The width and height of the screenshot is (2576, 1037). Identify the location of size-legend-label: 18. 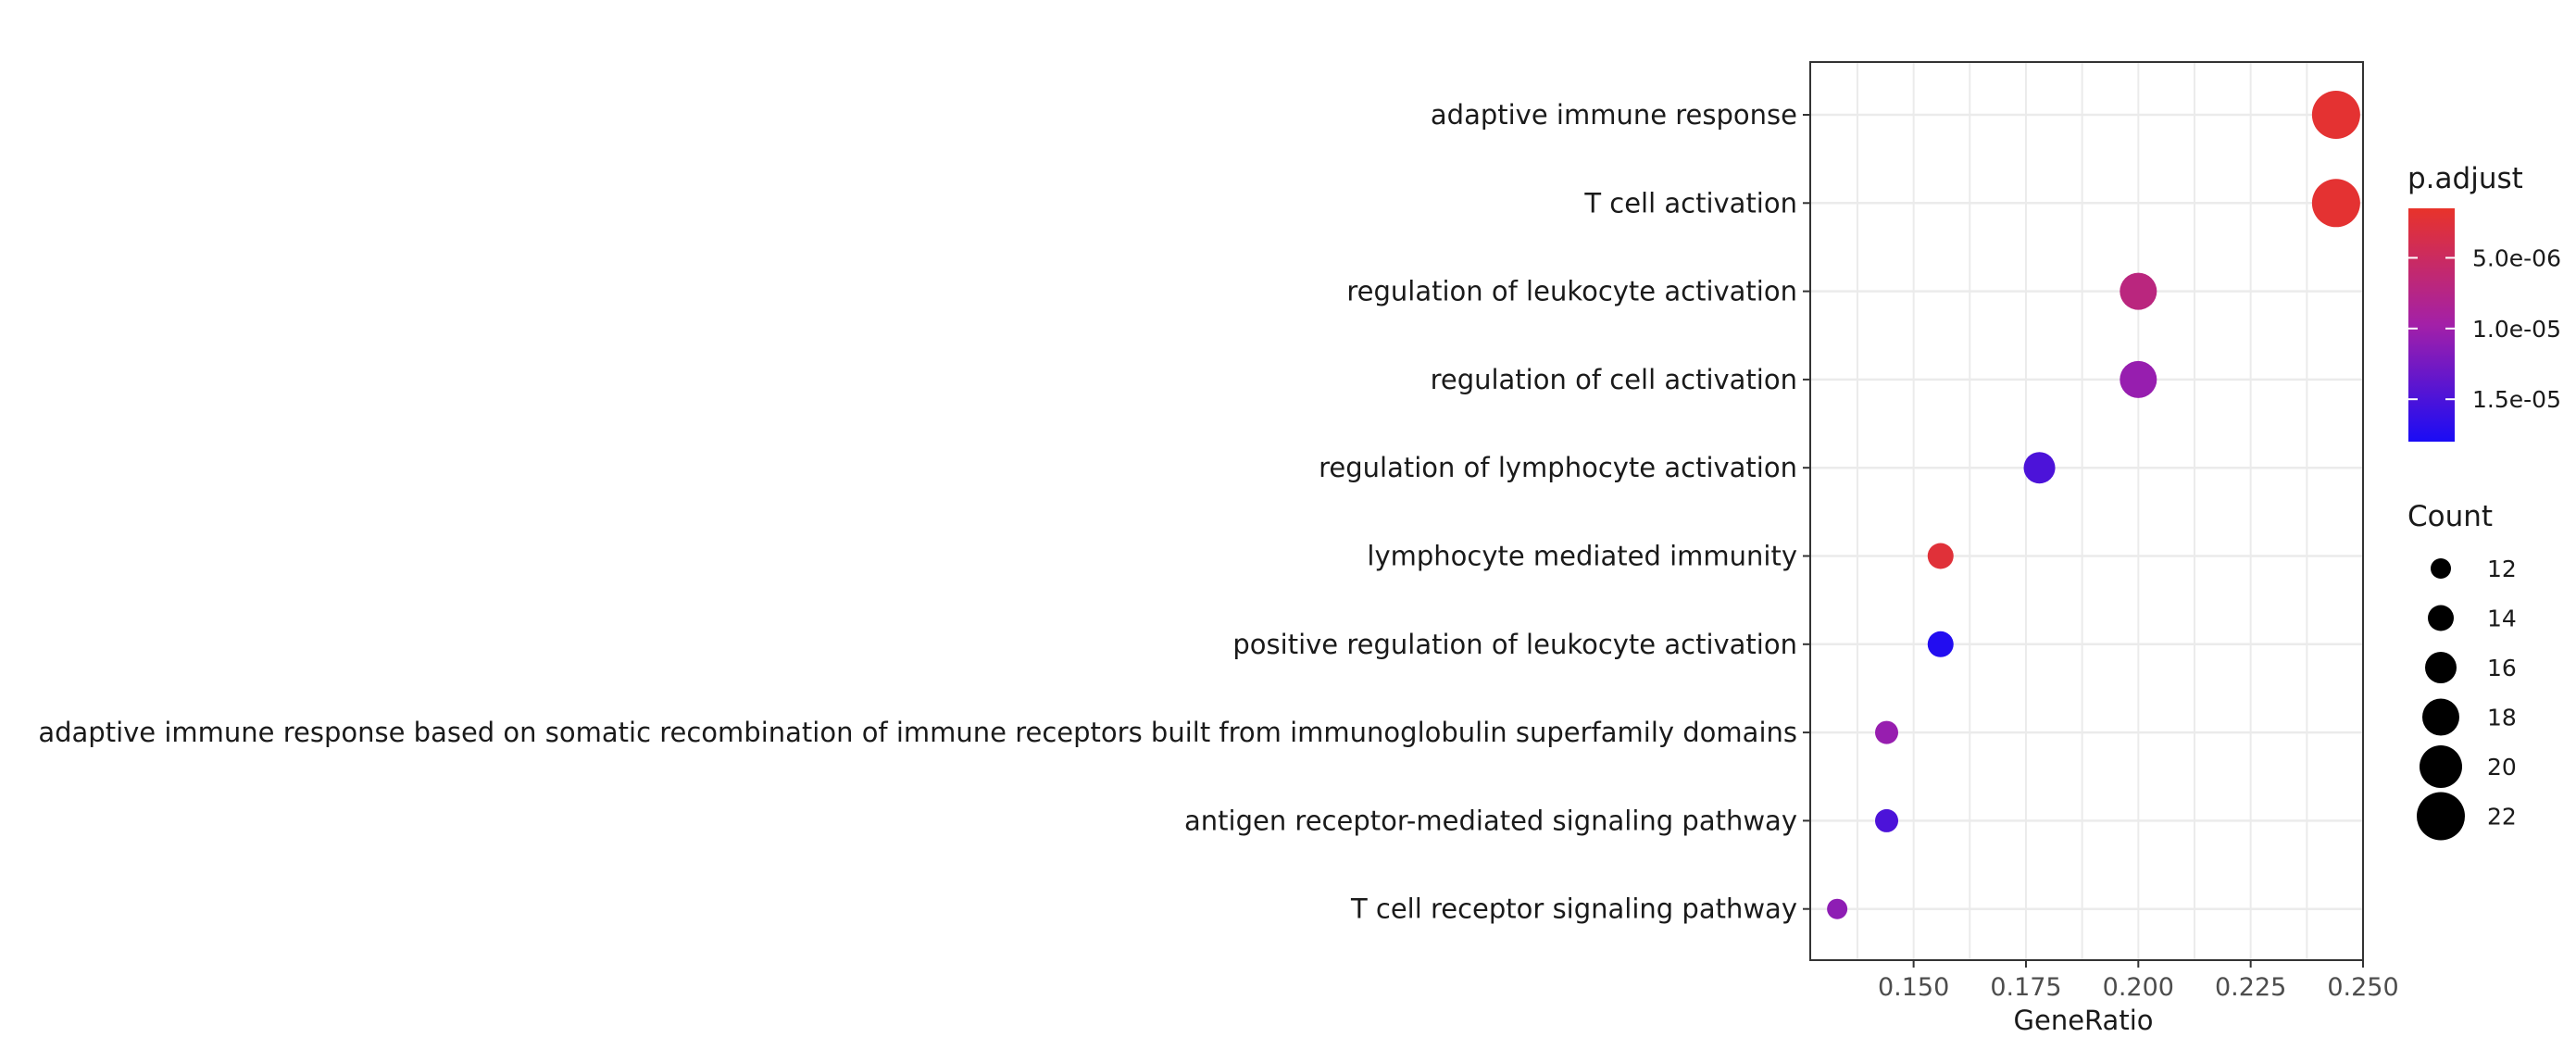
(2502, 718).